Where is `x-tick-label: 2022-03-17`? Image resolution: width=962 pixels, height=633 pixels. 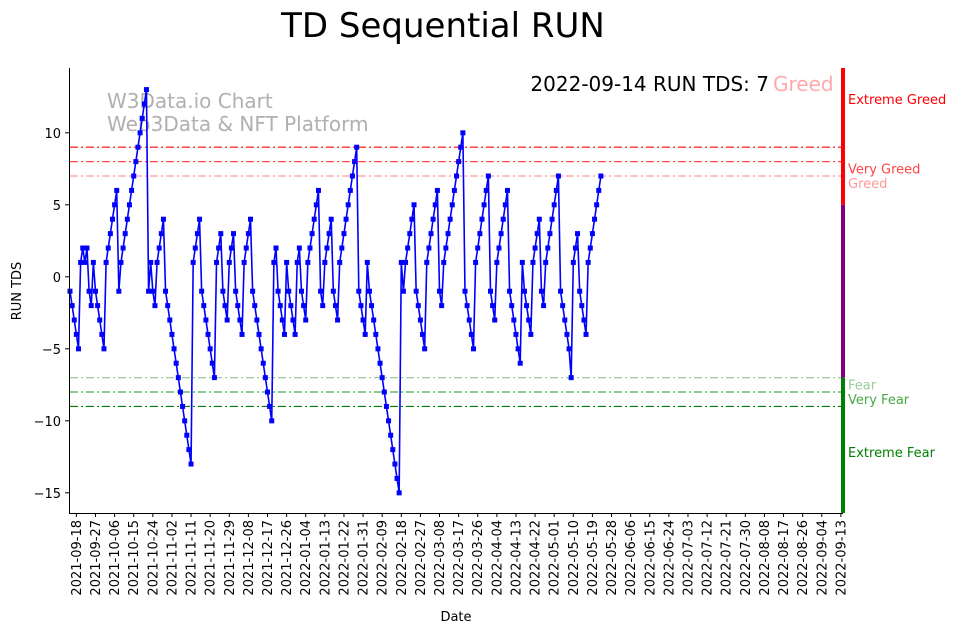
x-tick-label: 2022-03-17 is located at coordinates (459, 558).